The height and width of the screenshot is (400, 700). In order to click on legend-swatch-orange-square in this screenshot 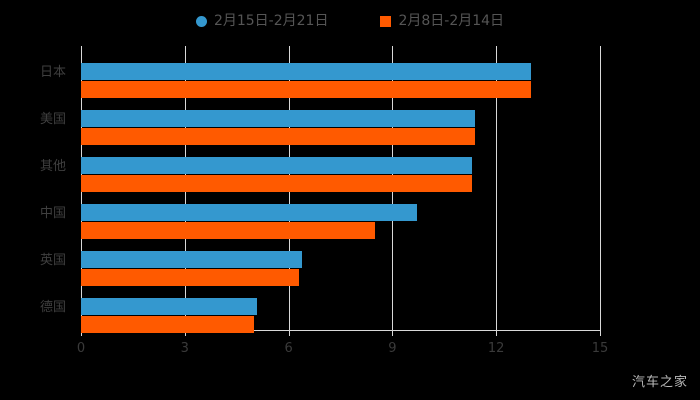, I will do `click(386, 21)`.